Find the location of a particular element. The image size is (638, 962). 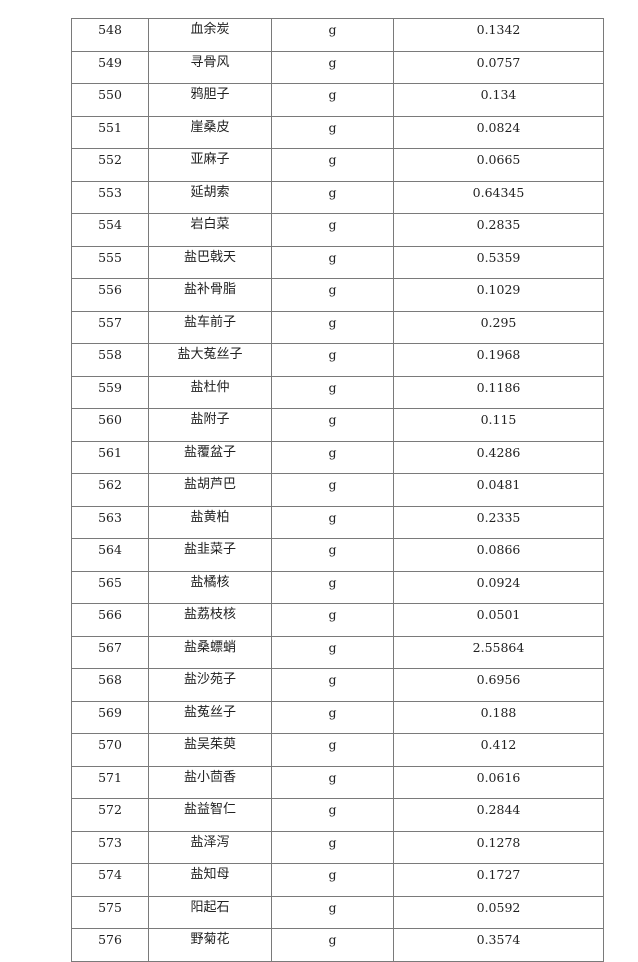

item-name-cell: 野菊花 is located at coordinates (210, 945).